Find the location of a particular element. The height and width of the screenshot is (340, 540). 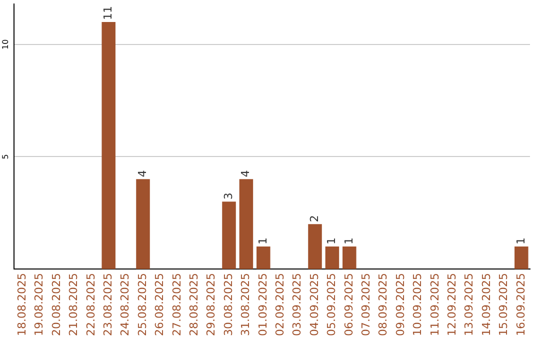

x-tick-label: 22.08.2025 is located at coordinates (91, 304).